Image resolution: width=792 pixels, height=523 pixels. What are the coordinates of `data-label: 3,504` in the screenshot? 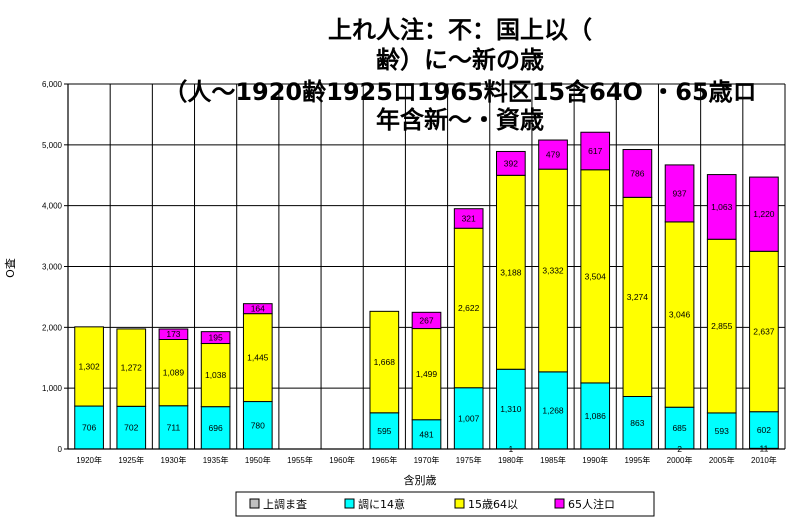 It's located at (596, 276).